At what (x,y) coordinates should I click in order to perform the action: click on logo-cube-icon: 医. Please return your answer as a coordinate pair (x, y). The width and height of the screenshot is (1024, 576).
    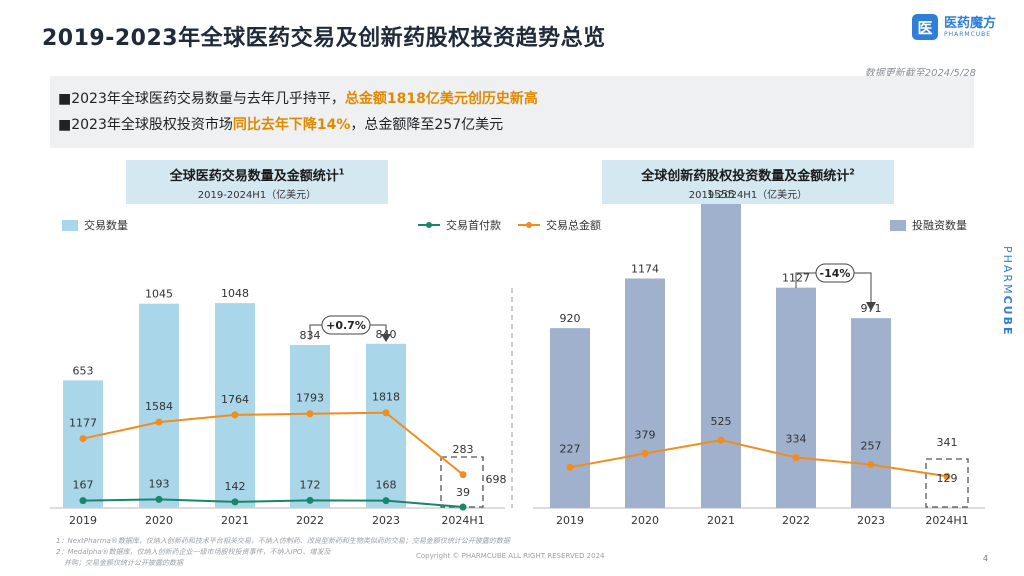
    Looking at the image, I should click on (924, 27).